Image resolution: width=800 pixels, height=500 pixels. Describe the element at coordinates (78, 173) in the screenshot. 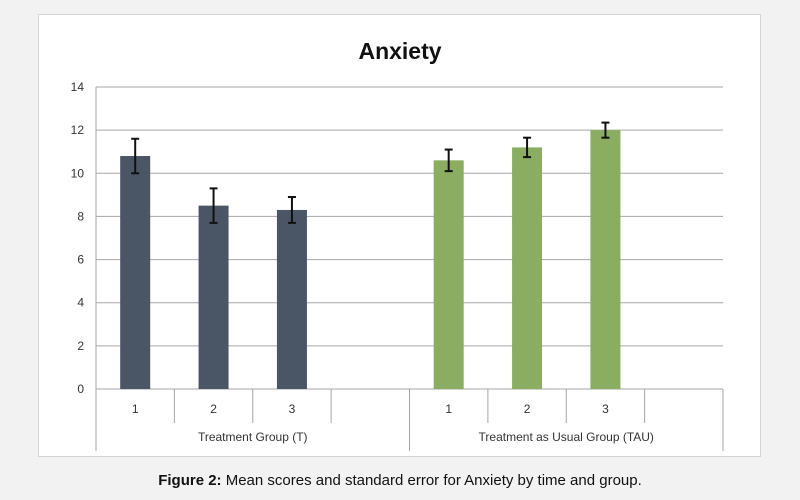

I see `y-tick-label: 10` at that location.